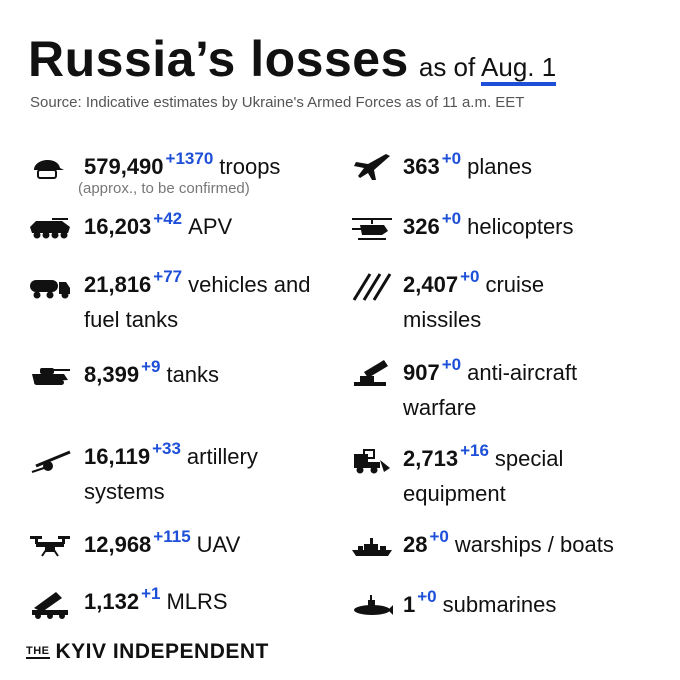  I want to click on label: tanks, so click(193, 374).